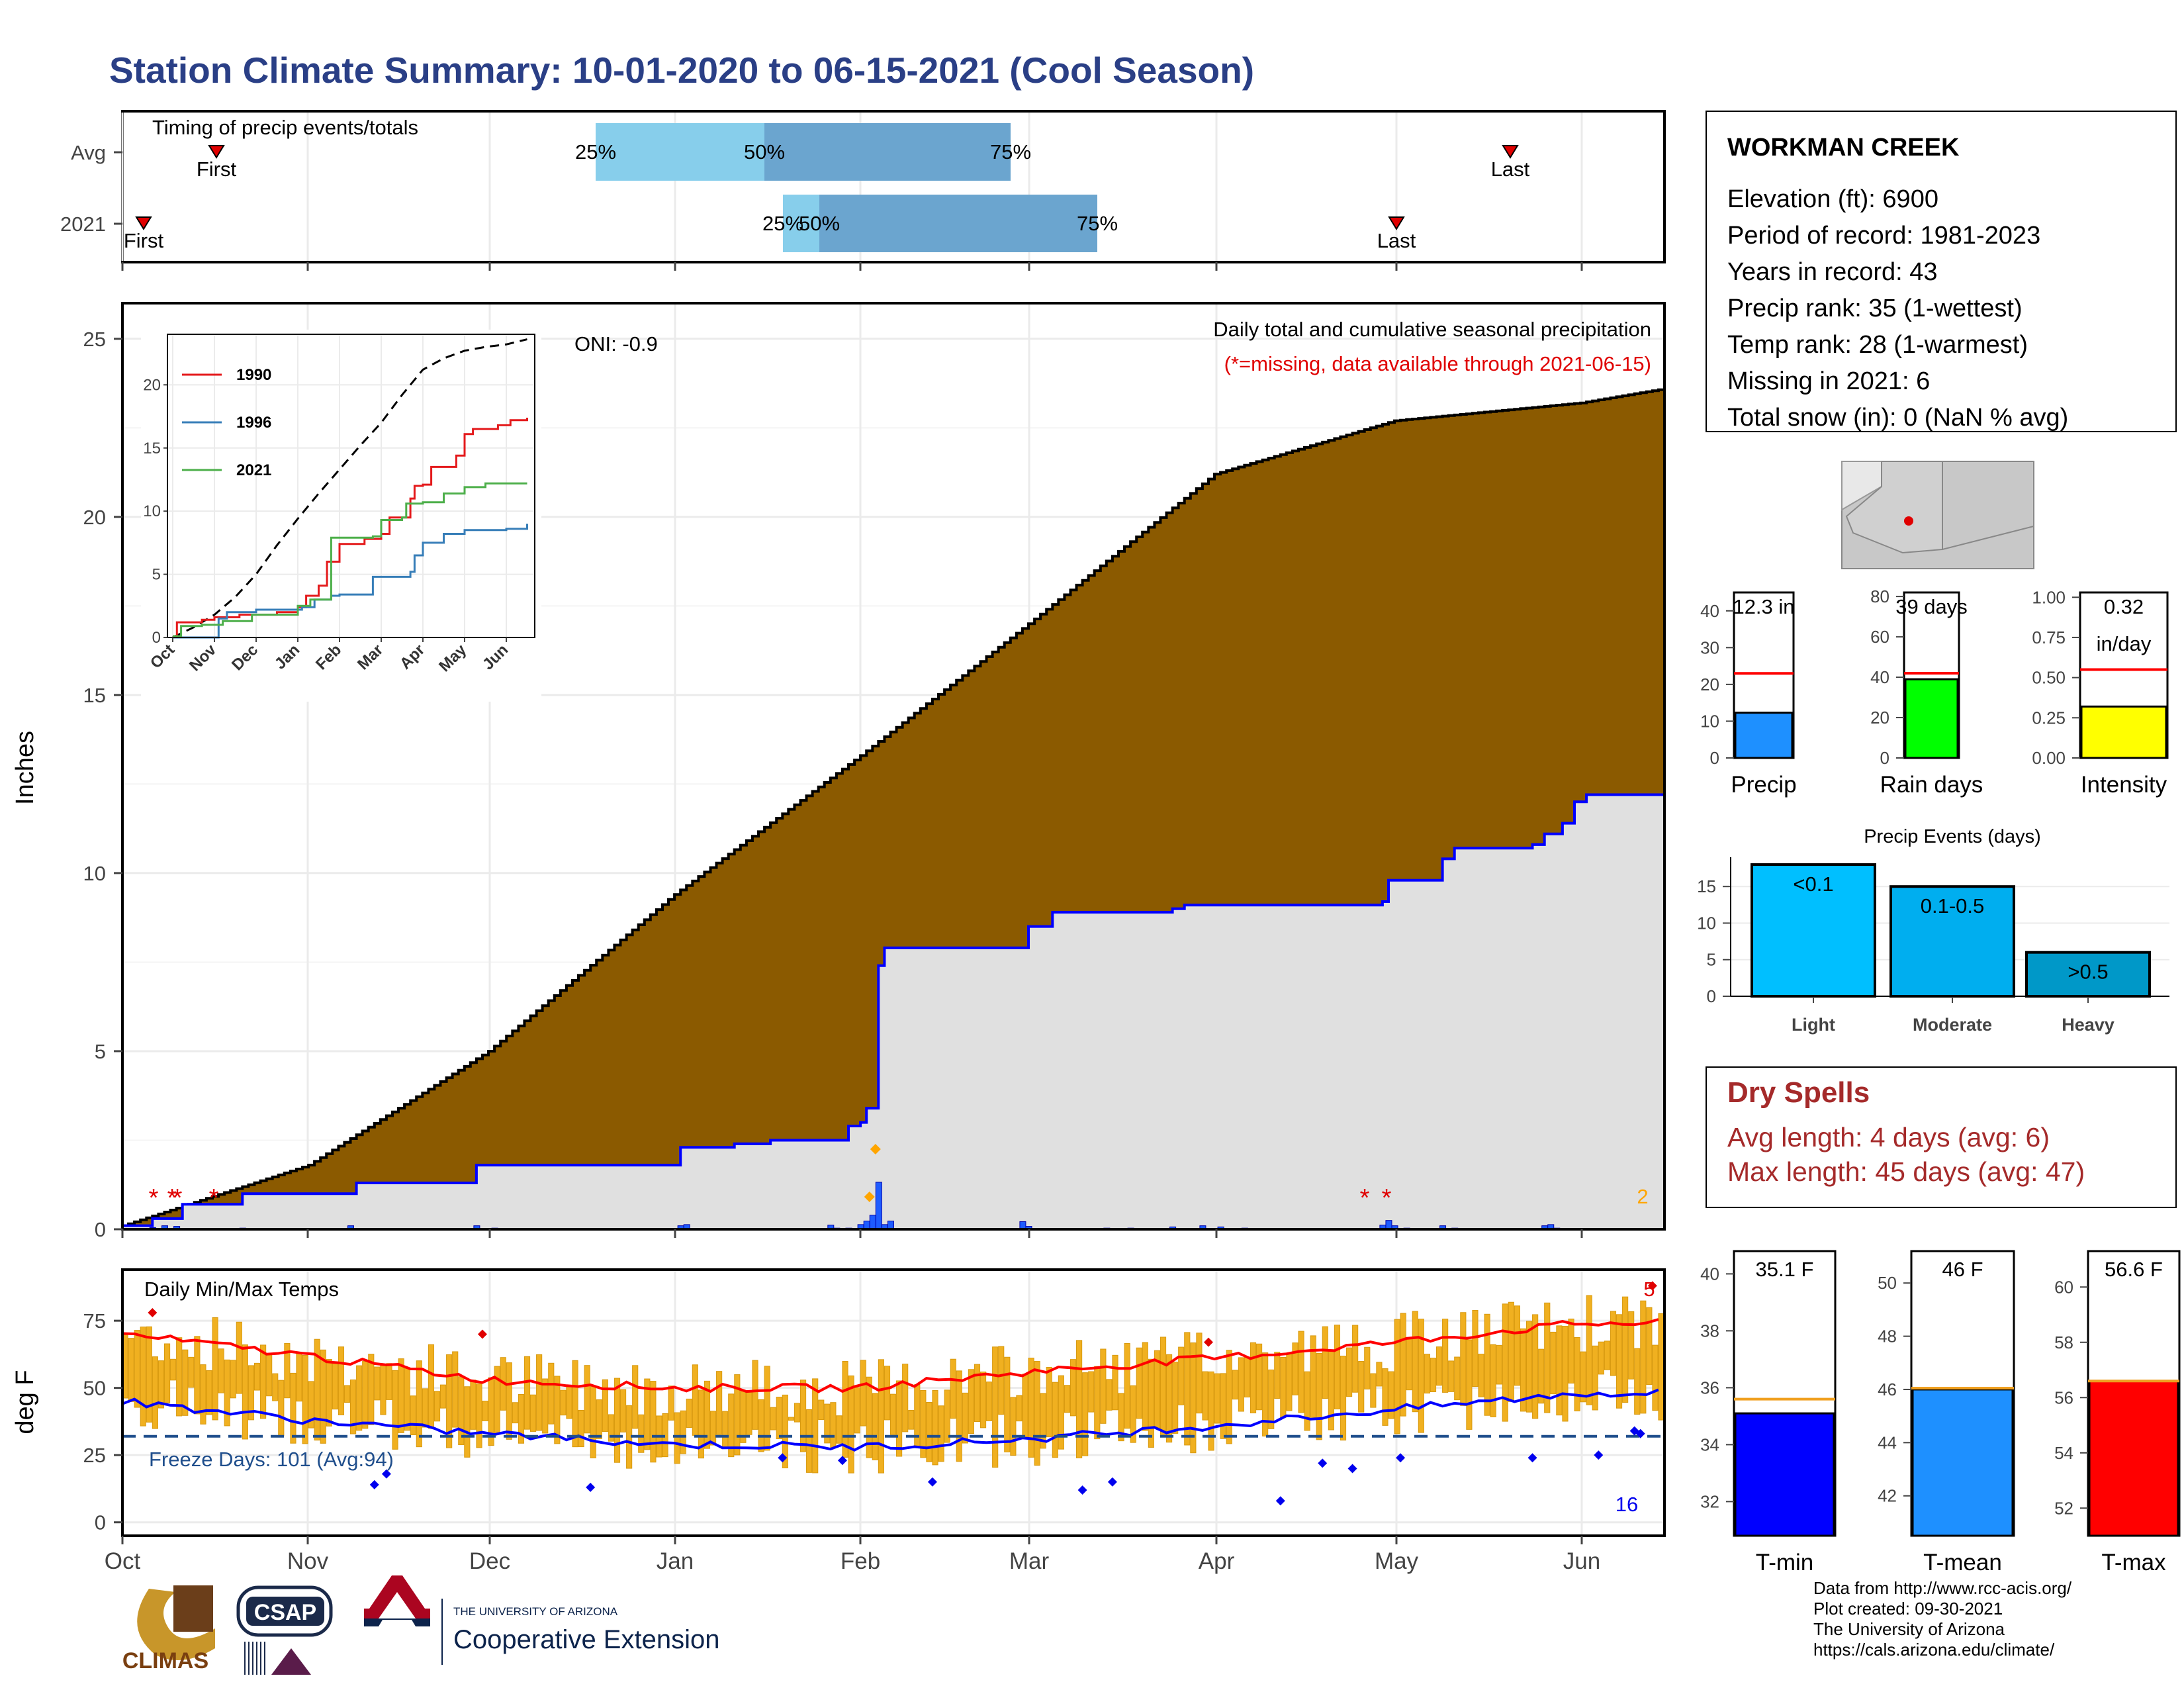 The image size is (2184, 1688). What do you see at coordinates (350, 581) in the screenshot?
I see `inset-1996-line` at bounding box center [350, 581].